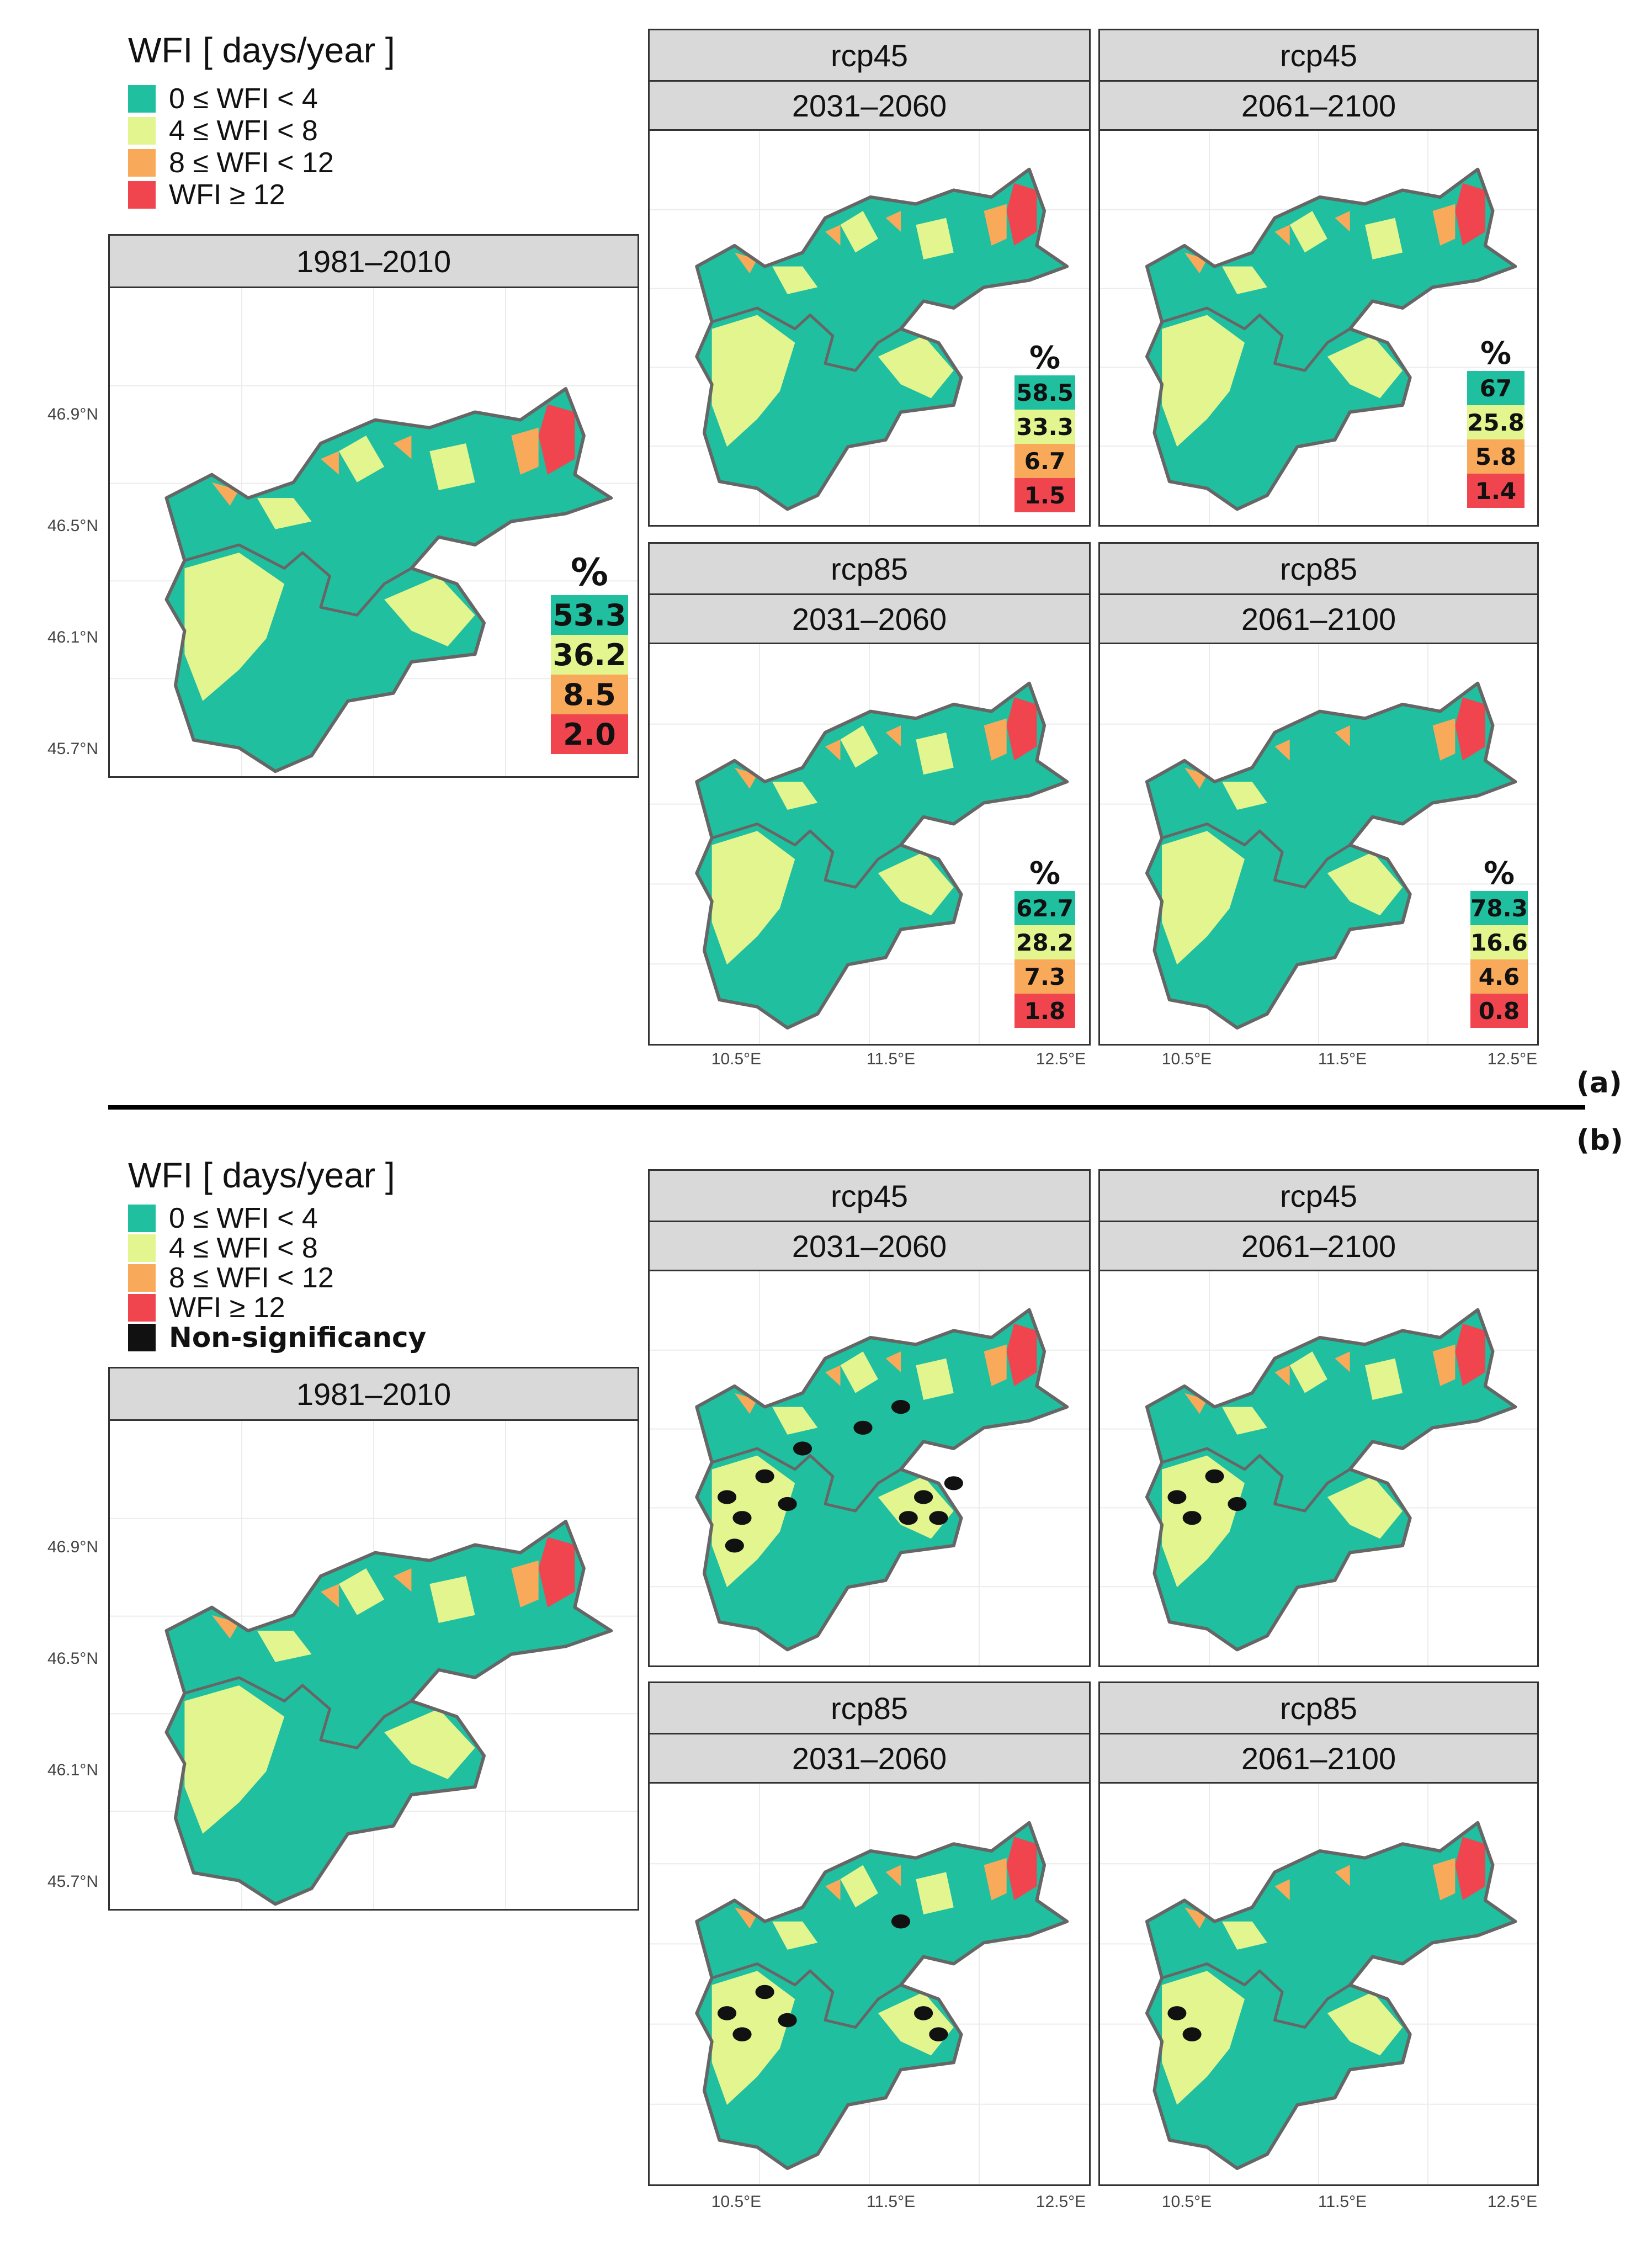 The width and height of the screenshot is (1652, 2244). Describe the element at coordinates (589, 734) in the screenshot. I see `percent-cell-12-plus: 2.0` at that location.